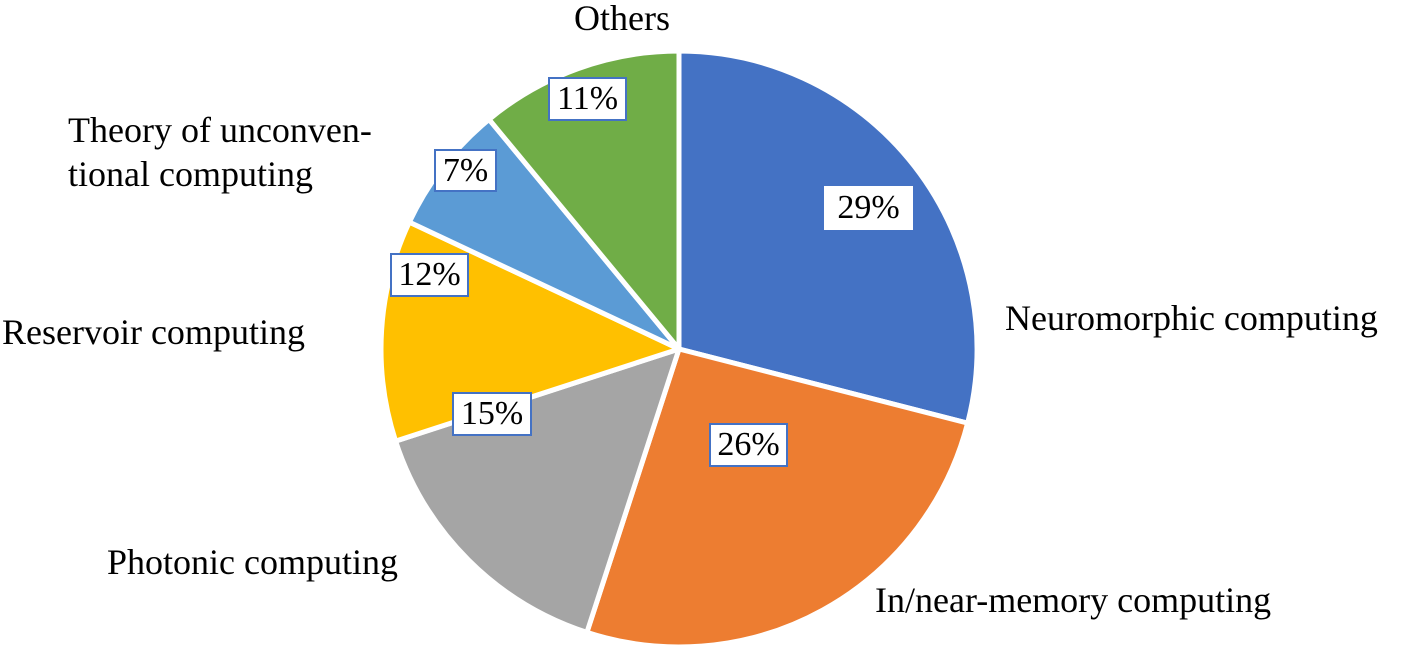  I want to click on label-others: Others, so click(622, 19).